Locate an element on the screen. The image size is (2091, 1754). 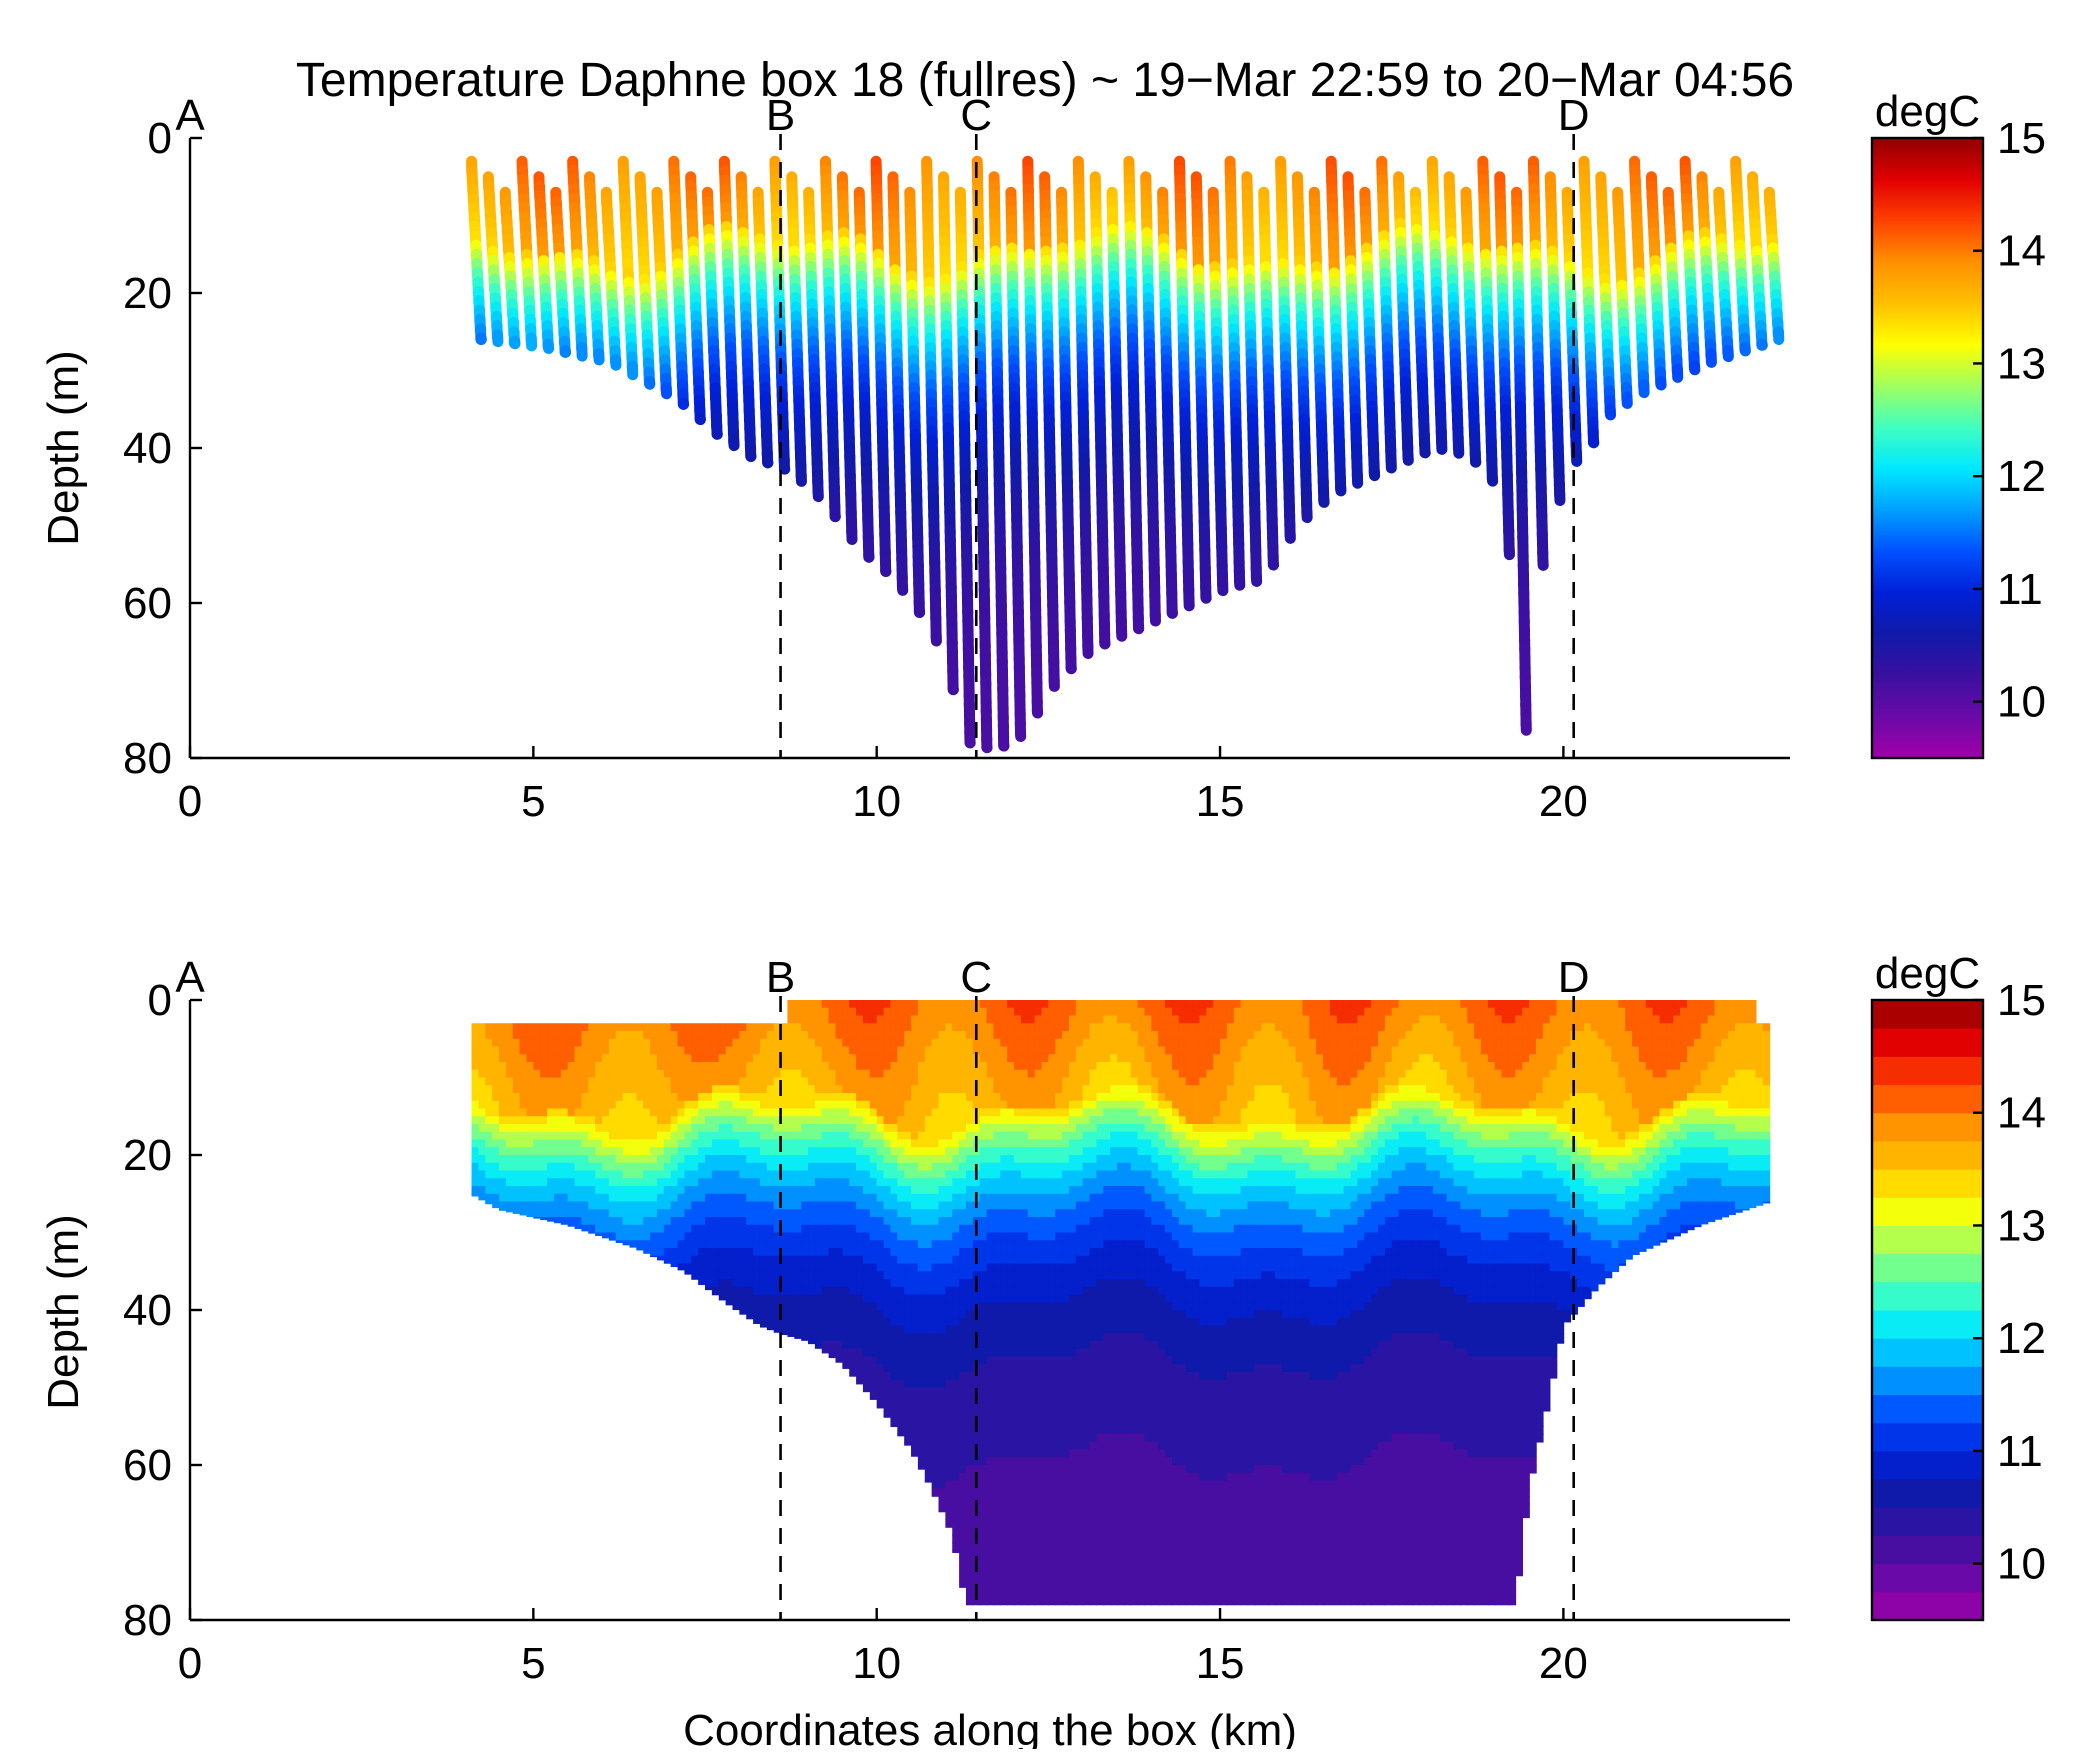
top-section-label-d: D is located at coordinates (1574, 115).